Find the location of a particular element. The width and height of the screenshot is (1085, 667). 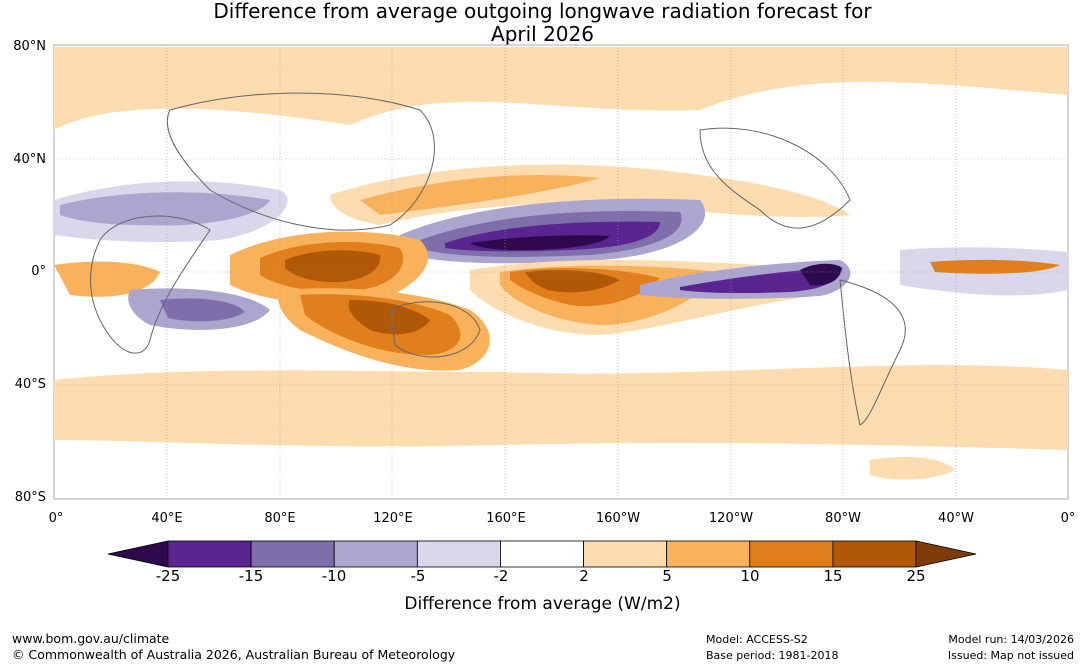

colorbar-tick-label: 10 is located at coordinates (750, 576).